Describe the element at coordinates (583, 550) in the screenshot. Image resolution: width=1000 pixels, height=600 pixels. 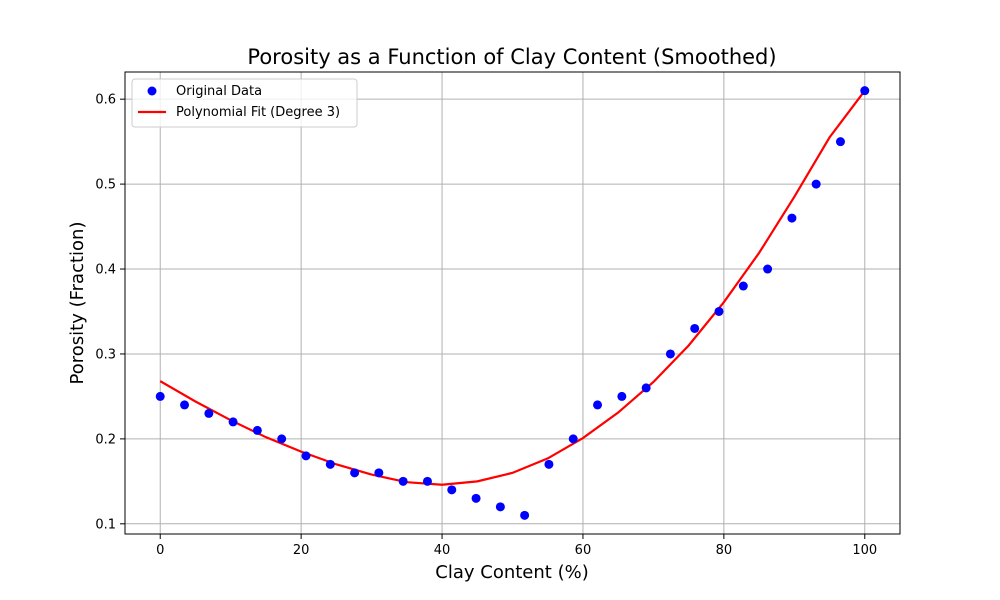
I see `x-tick-label: 60` at that location.